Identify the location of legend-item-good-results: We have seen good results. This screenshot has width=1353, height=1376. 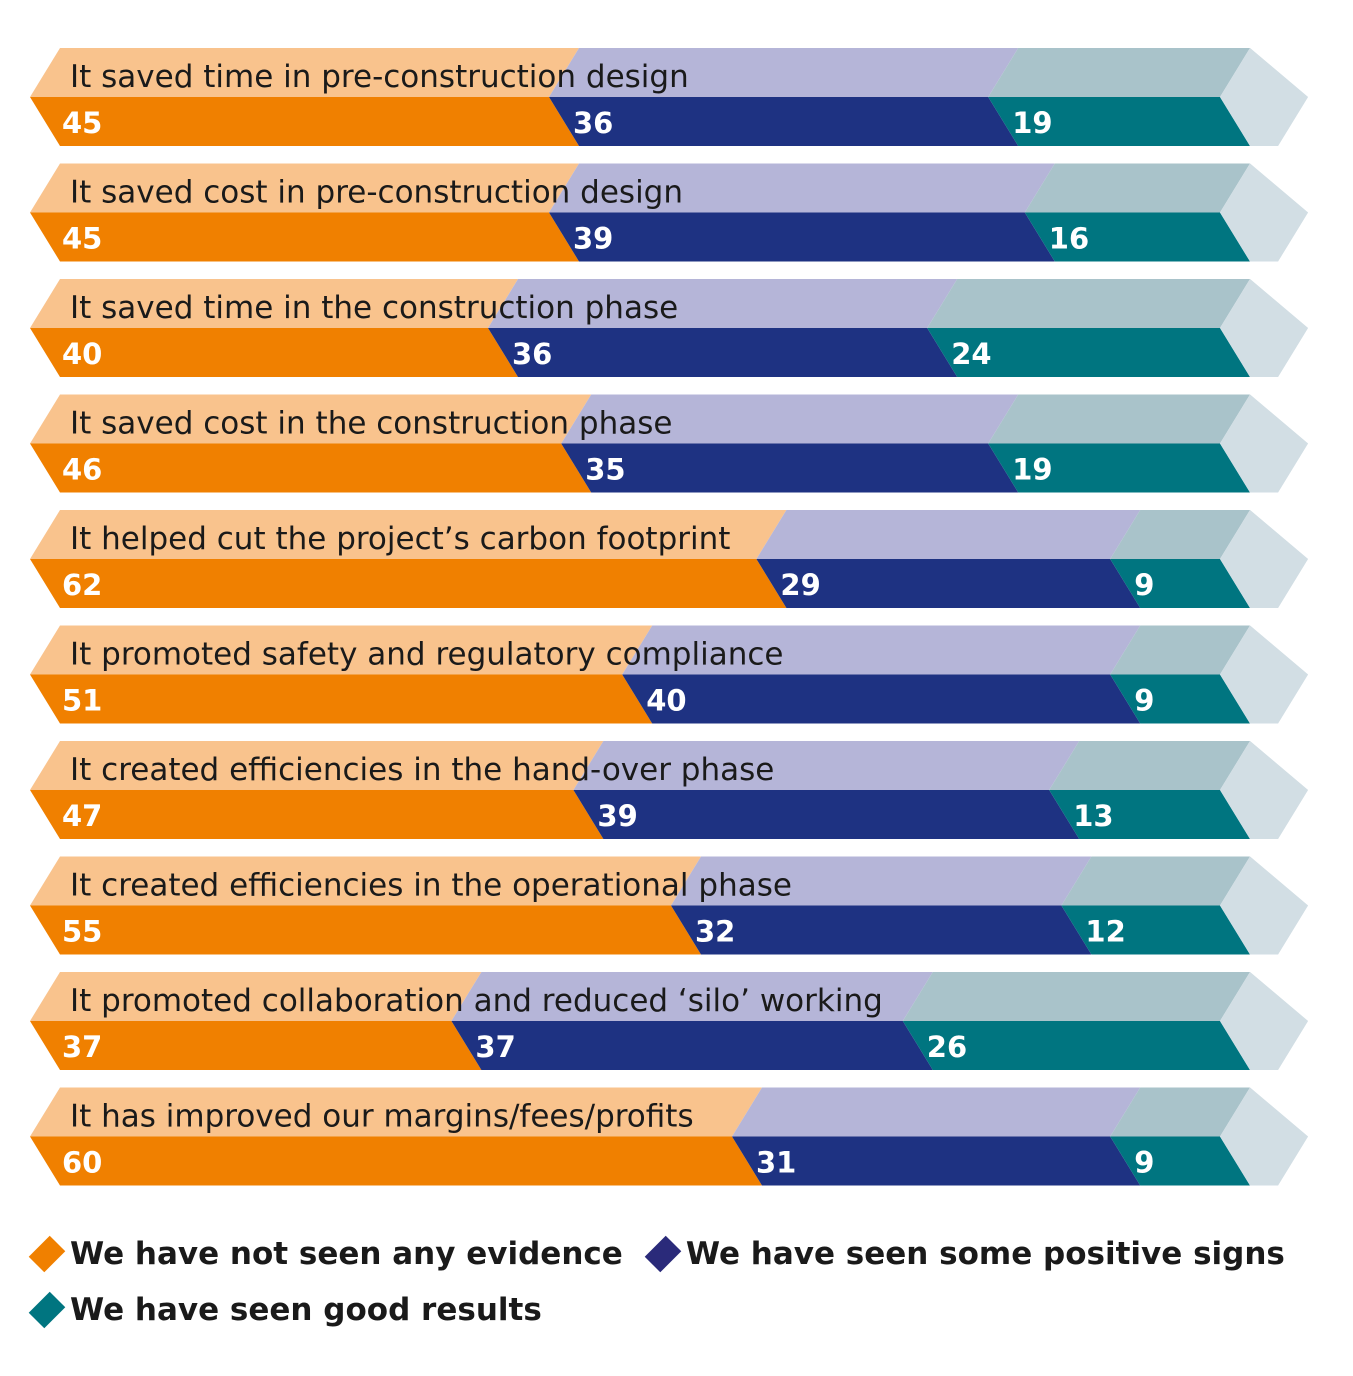
(285, 1310).